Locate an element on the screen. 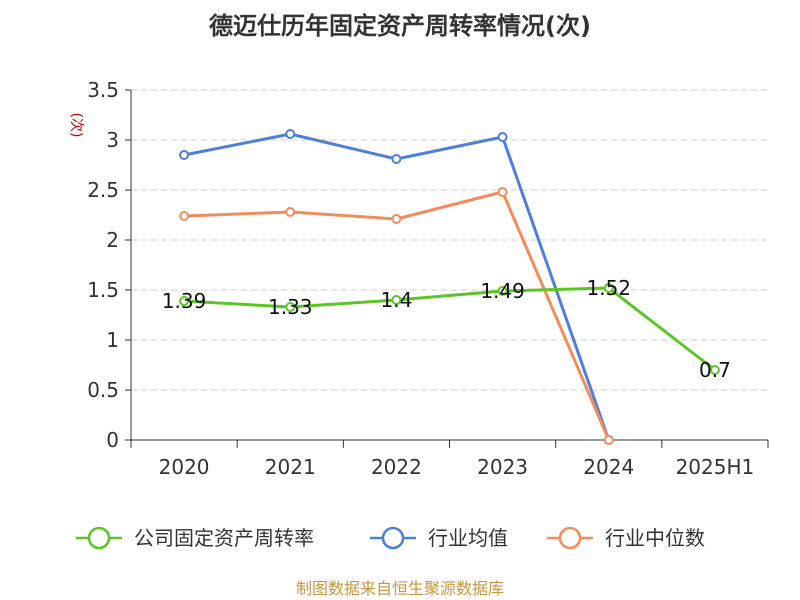  x-tick-label: 2023 is located at coordinates (502, 467).